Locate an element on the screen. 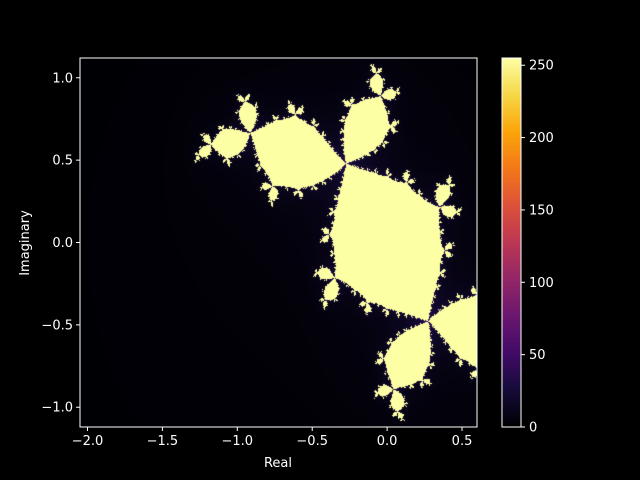 The height and width of the screenshot is (480, 640). y-tick-label: −0.5 is located at coordinates (57, 325).